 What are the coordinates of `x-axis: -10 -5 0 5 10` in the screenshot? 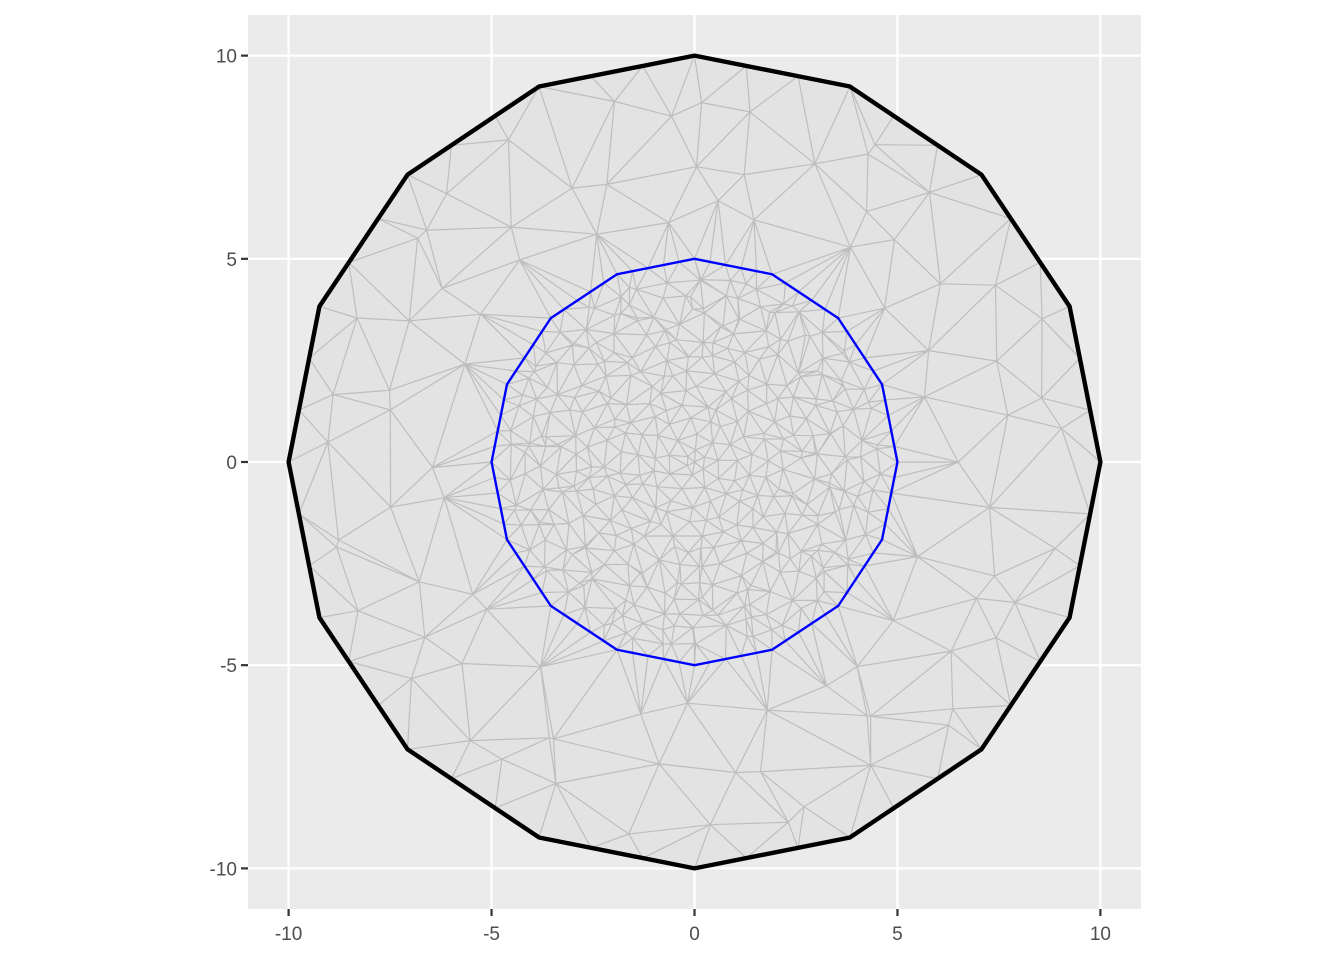 It's located at (693, 927).